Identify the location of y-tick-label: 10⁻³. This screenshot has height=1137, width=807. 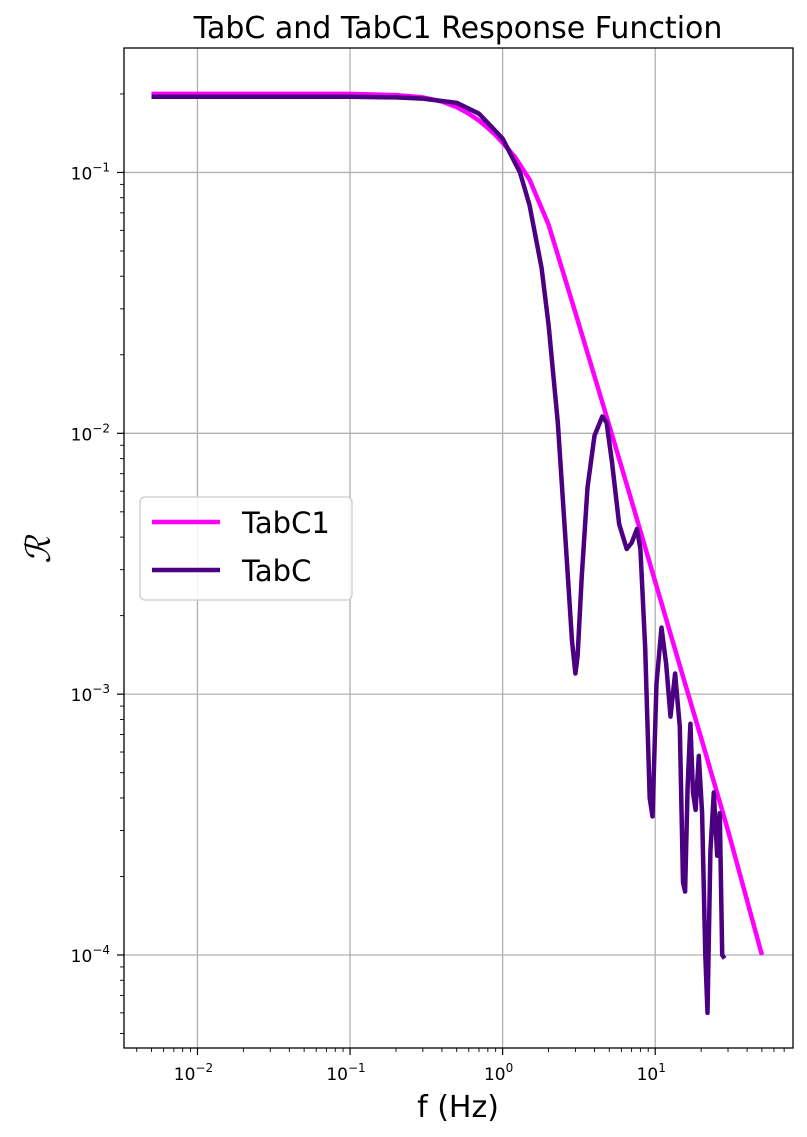
(90, 694).